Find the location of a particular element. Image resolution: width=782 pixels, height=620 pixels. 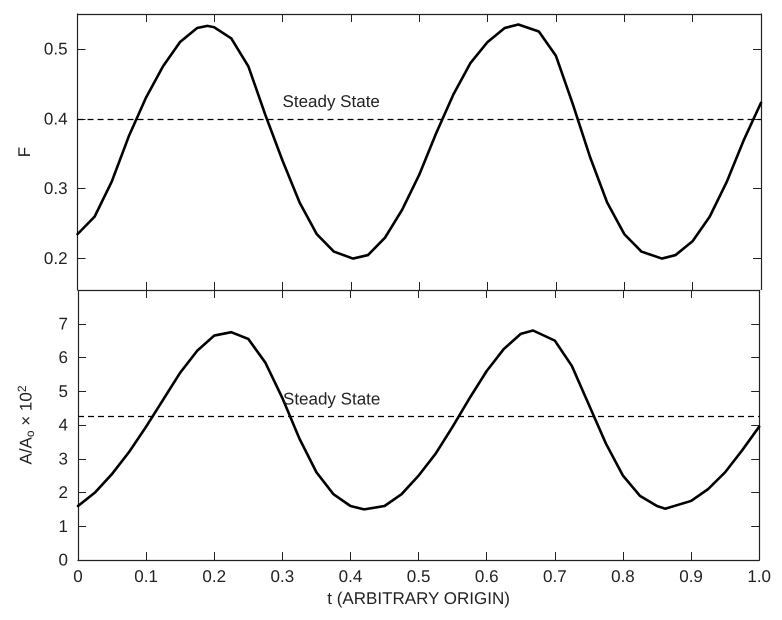

x-tick-label: 0.2 is located at coordinates (214, 576).